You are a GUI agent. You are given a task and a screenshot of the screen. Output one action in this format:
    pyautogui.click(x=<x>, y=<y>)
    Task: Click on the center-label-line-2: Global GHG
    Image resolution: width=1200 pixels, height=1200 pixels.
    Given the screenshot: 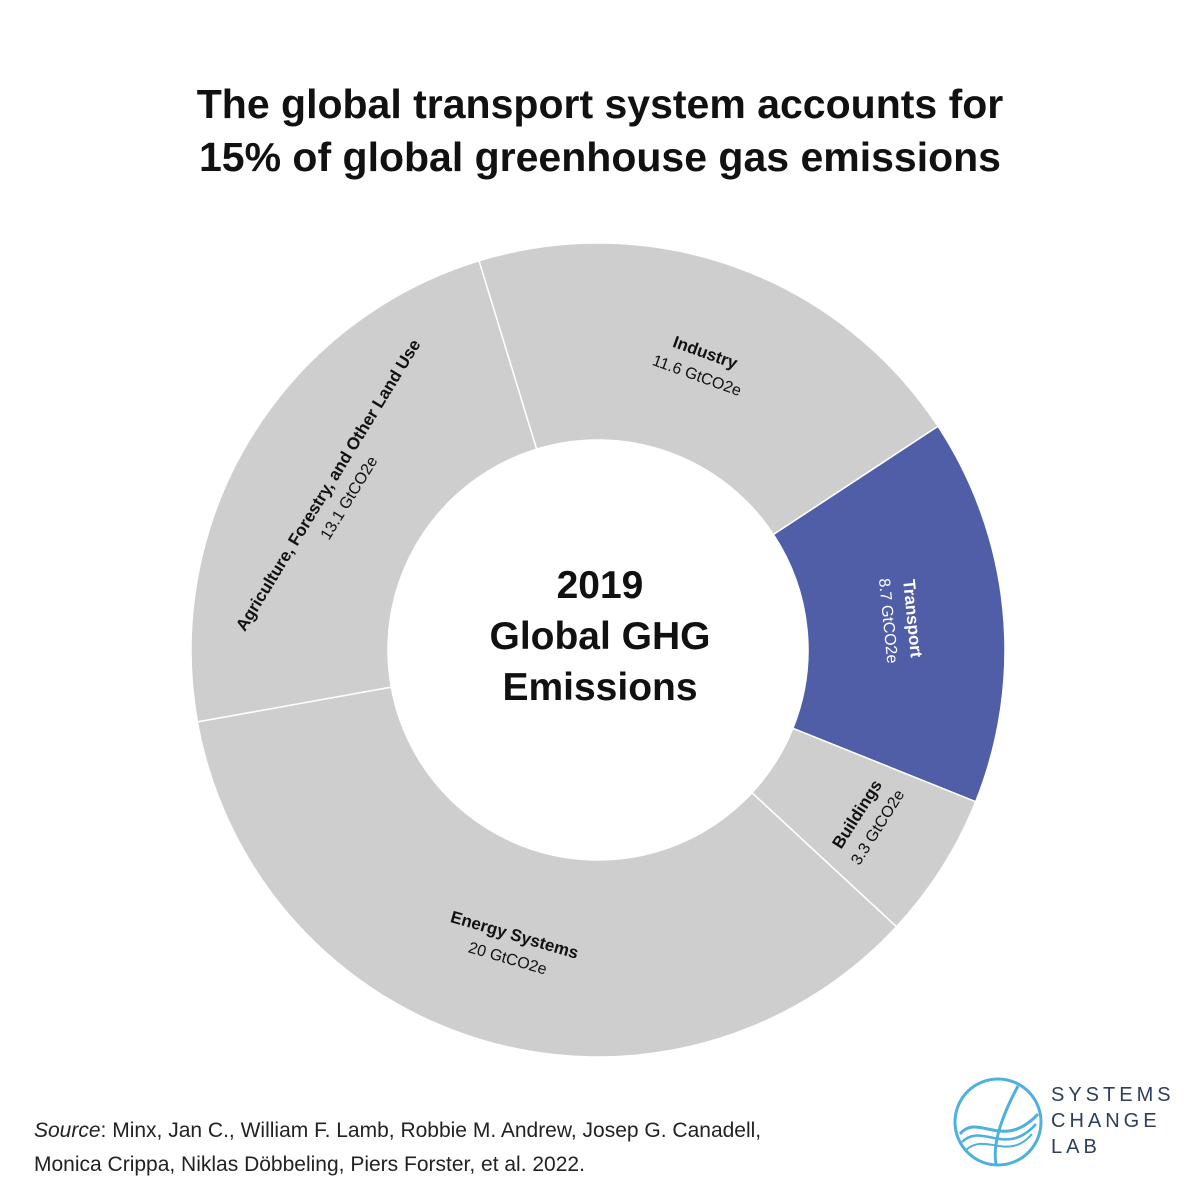 What is the action you would take?
    pyautogui.click(x=600, y=636)
    